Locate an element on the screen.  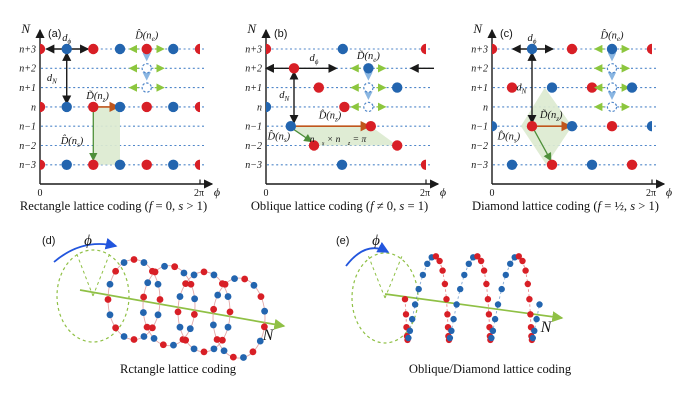
y-tick-label: n−2 is located at coordinates (253, 146).